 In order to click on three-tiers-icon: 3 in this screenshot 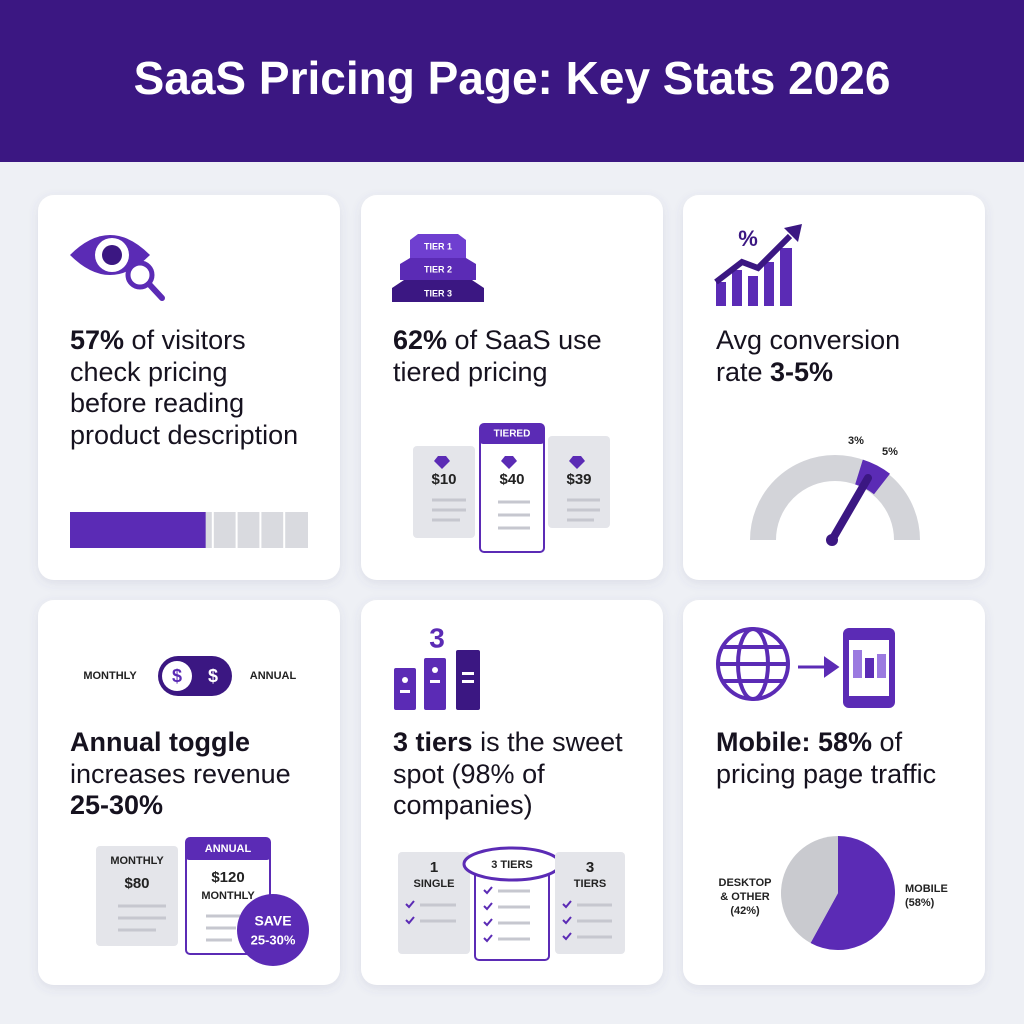, I will do `click(437, 666)`.